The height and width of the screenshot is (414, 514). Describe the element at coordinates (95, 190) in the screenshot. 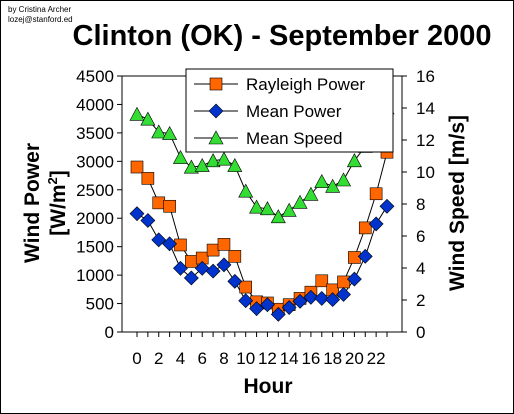

I see `y-left-tick-label: 2500` at that location.